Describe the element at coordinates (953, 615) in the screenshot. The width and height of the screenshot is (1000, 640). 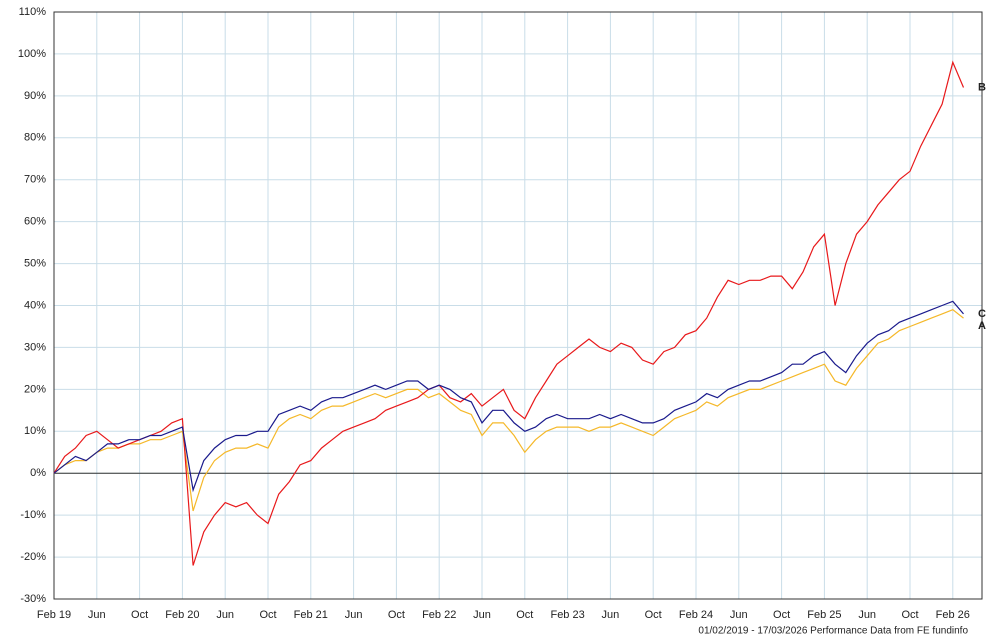
I see `x-tick-label: Feb 26` at that location.